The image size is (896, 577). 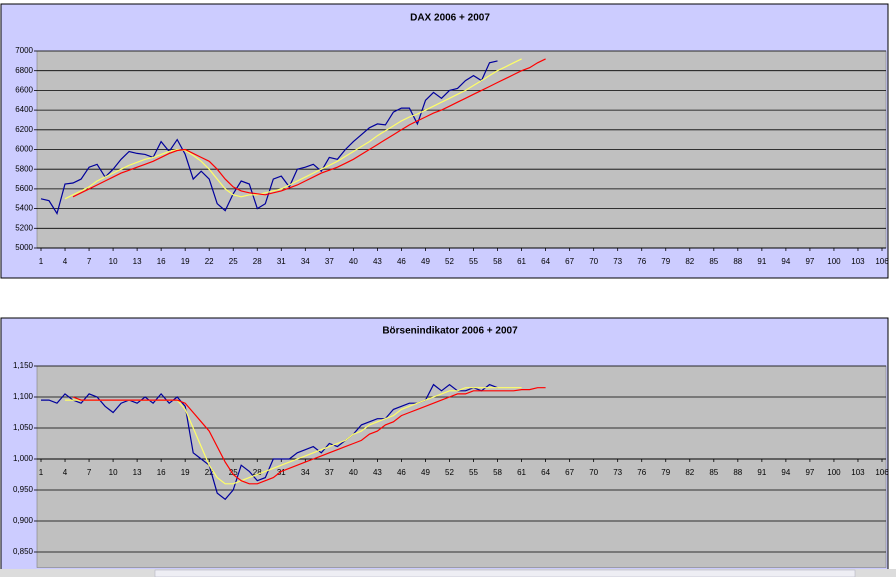 I want to click on y-tick-label: 0,850, so click(x=23, y=551).